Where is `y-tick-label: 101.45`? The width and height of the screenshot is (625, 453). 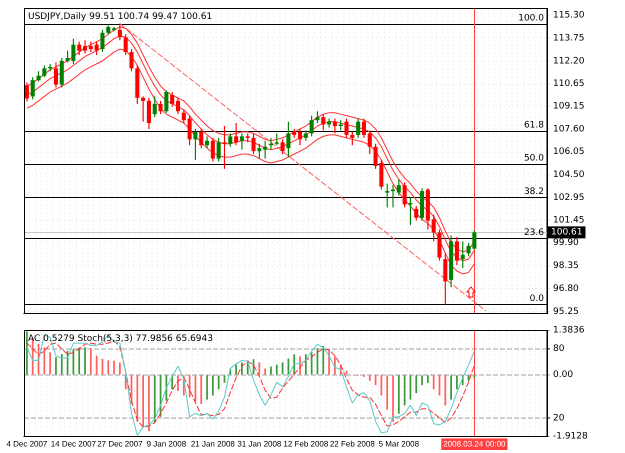
y-tick-label: 101.45 is located at coordinates (568, 220).